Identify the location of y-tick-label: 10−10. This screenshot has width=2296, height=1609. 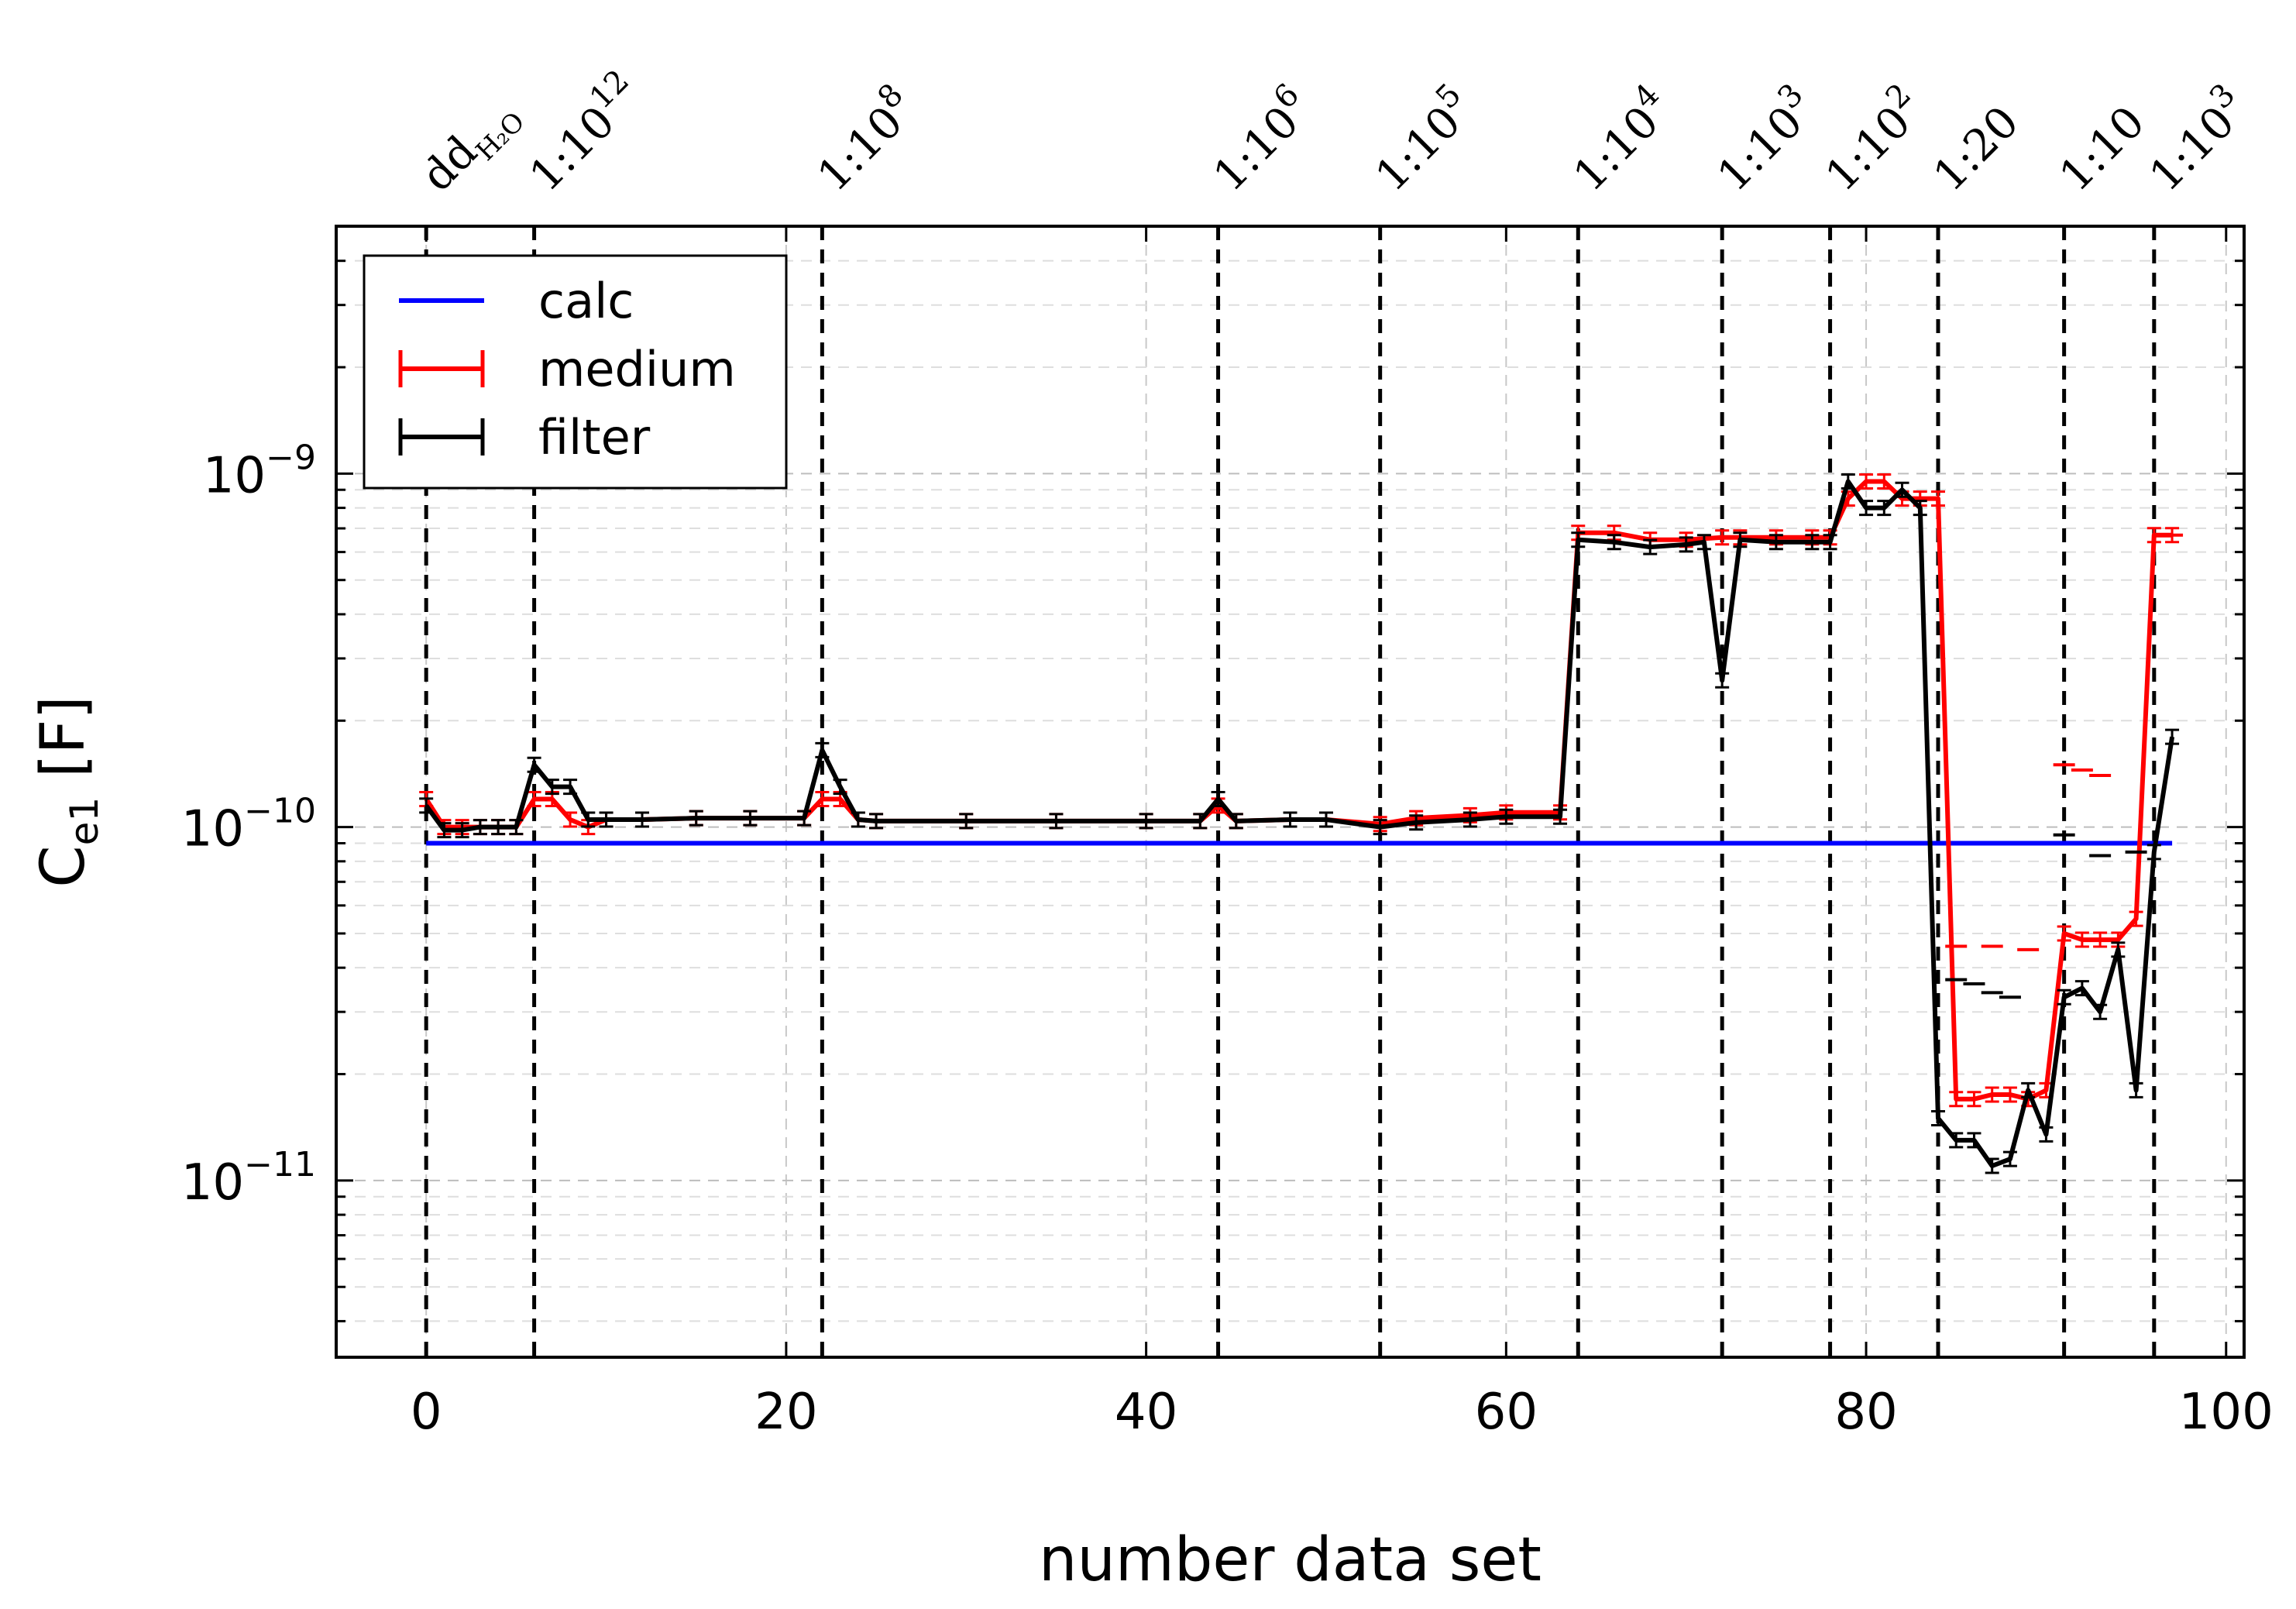
(248, 825).